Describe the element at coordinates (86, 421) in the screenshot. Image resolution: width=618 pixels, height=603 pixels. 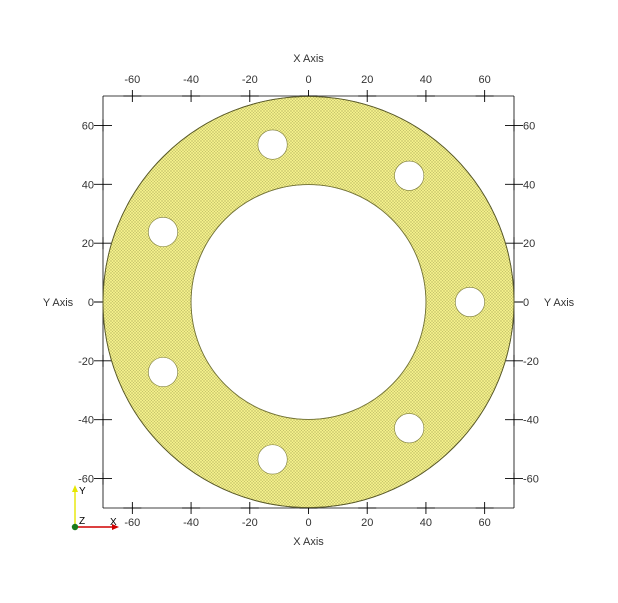
I see `y-tick-label-left-5: -40` at that location.